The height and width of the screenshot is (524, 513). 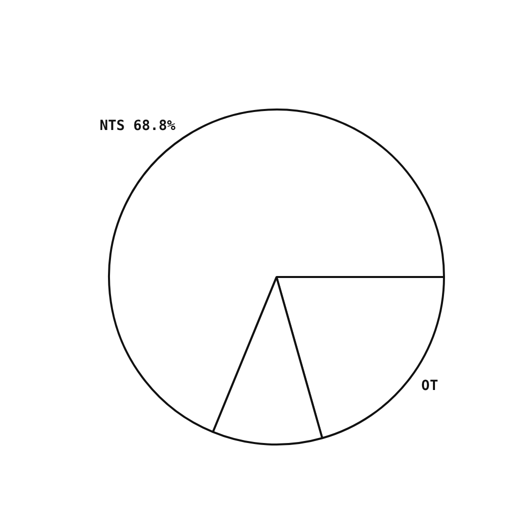 I want to click on slice-label: NTS 68.8%, so click(x=138, y=126).